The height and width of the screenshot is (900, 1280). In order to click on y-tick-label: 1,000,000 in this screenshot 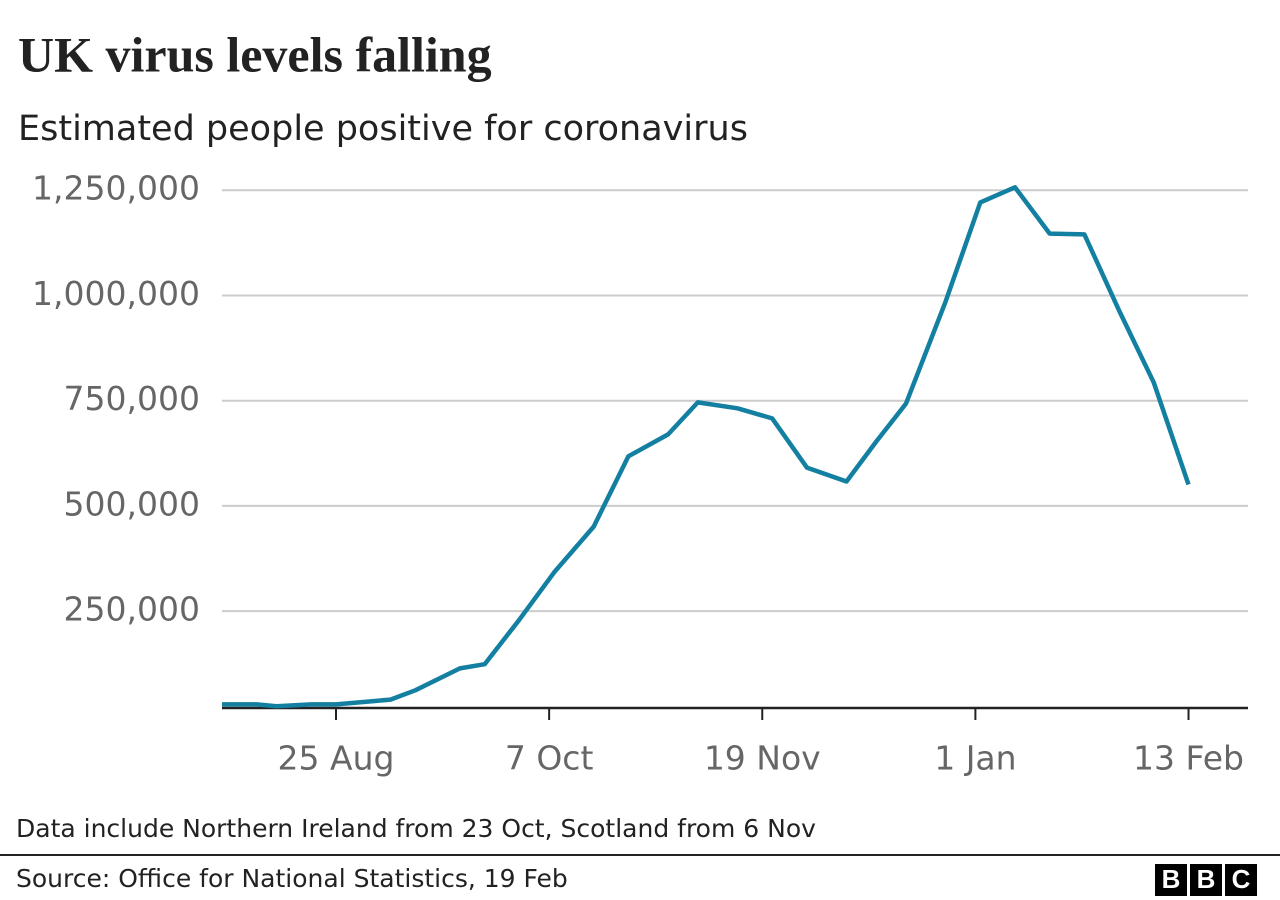, I will do `click(116, 293)`.